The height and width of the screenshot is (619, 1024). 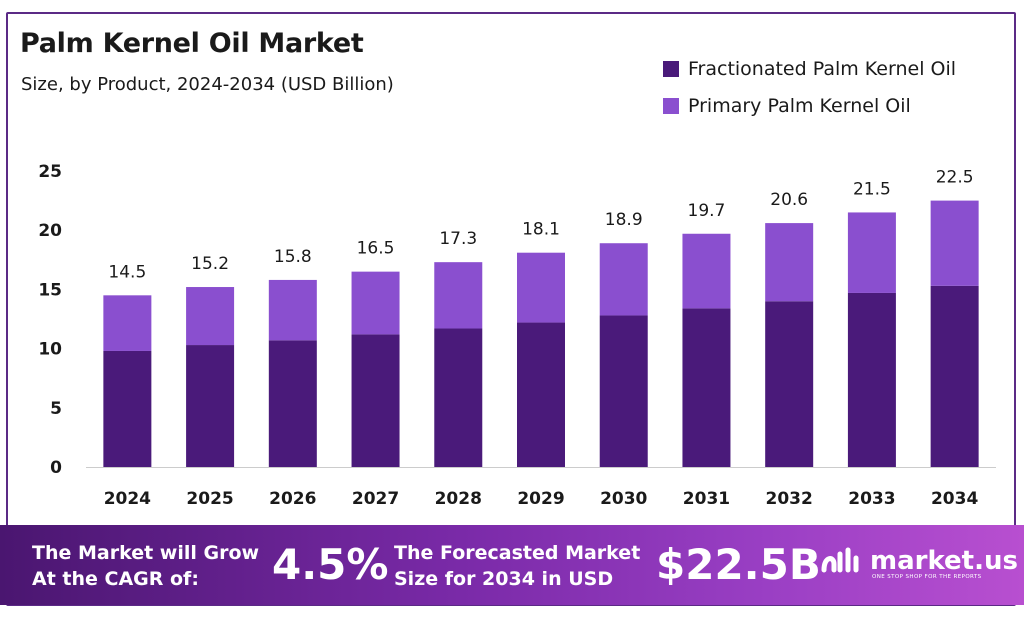 What do you see at coordinates (458, 499) in the screenshot?
I see `x-tick-label: 2028` at bounding box center [458, 499].